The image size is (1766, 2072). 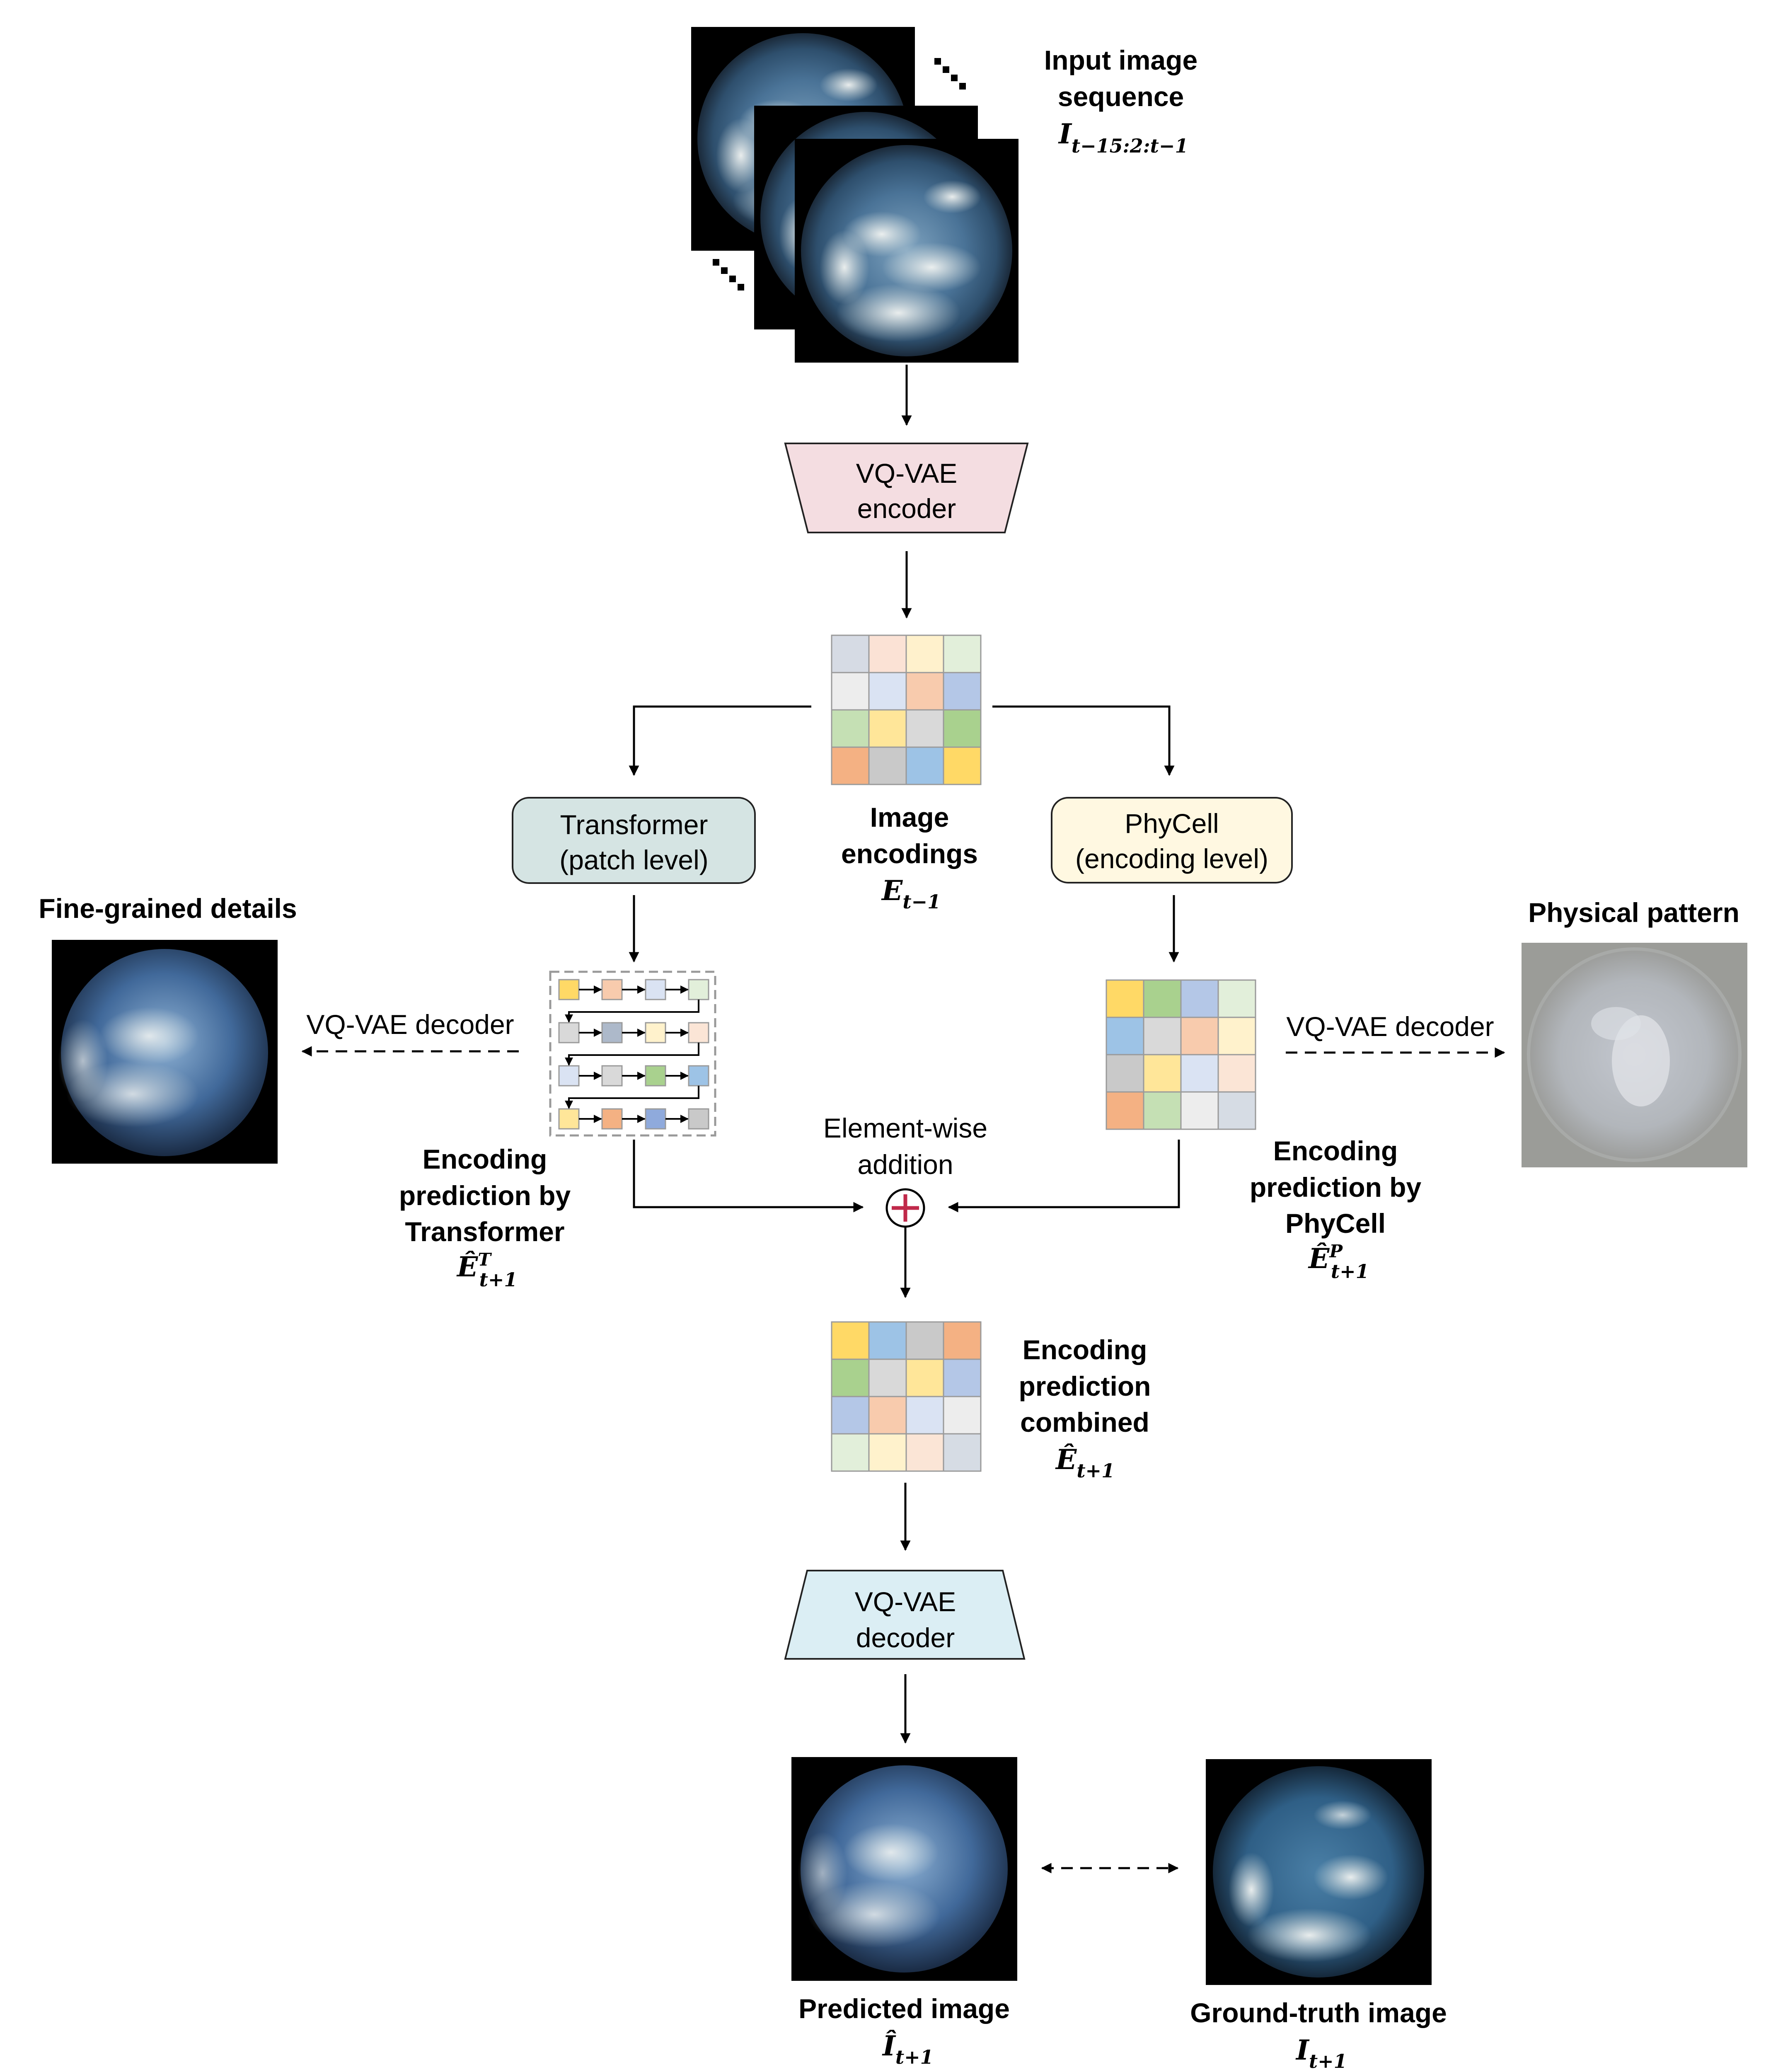 What do you see at coordinates (905, 1637) in the screenshot?
I see `decoder-line2: decoder` at bounding box center [905, 1637].